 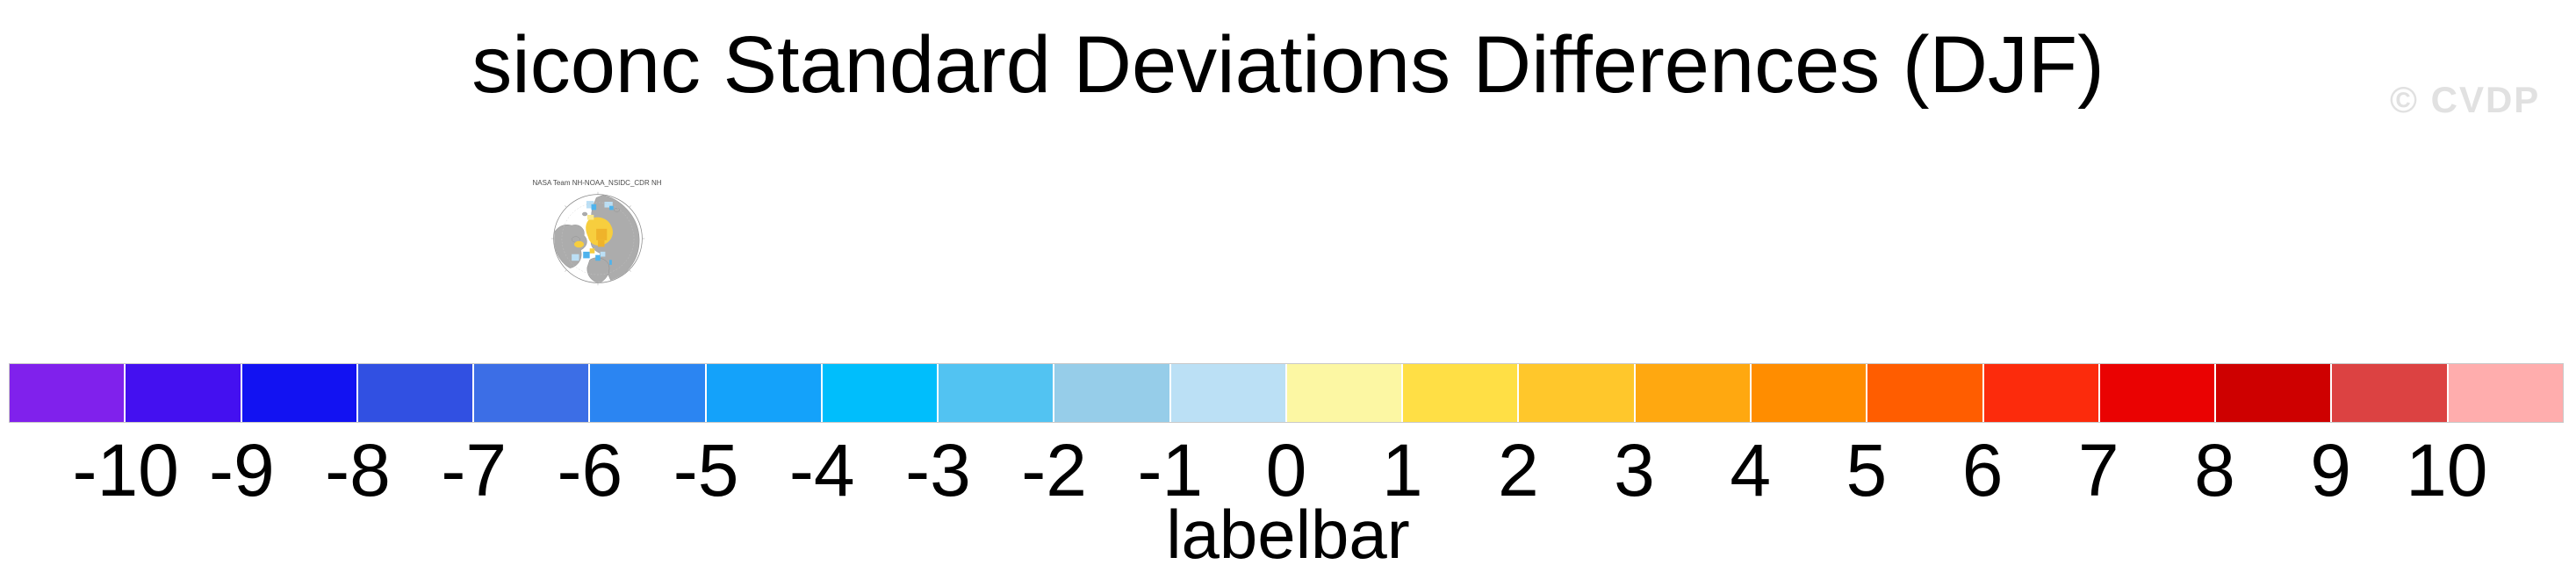 I want to click on colorbar-tick-label: 3, so click(x=1634, y=470).